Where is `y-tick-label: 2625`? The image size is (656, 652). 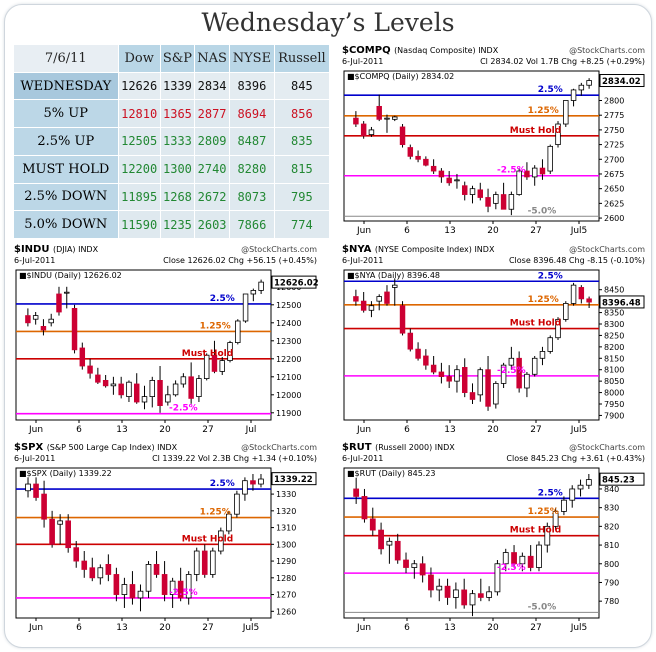
y-tick-label: 2625 is located at coordinates (614, 203).